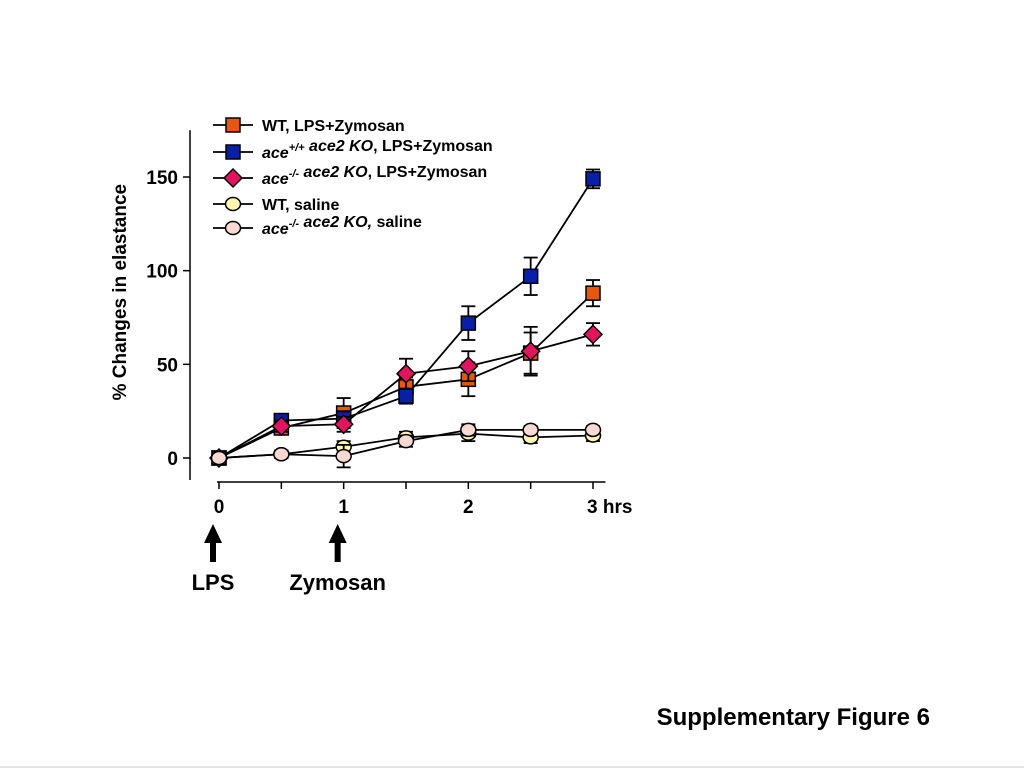 The width and height of the screenshot is (1024, 768). Describe the element at coordinates (120, 292) in the screenshot. I see `y-axis-title: % Changes in elastance` at that location.